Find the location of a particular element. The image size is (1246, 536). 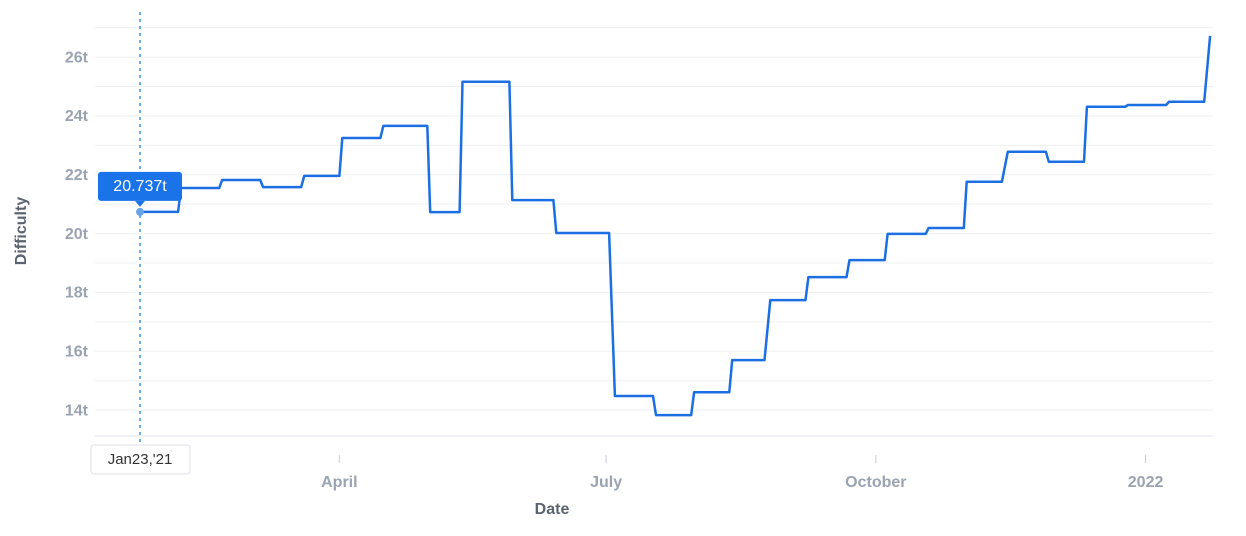

x-axis-title: Date is located at coordinates (552, 509).